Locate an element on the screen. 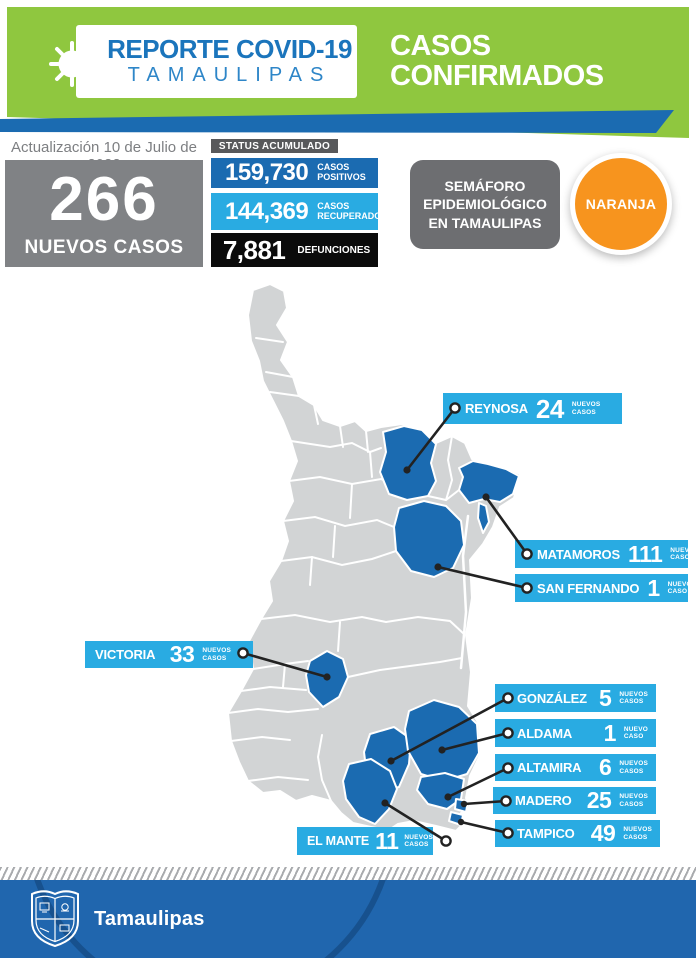 The height and width of the screenshot is (958, 696). tamaulipas-coat-of-arms is located at coordinates (55, 919).